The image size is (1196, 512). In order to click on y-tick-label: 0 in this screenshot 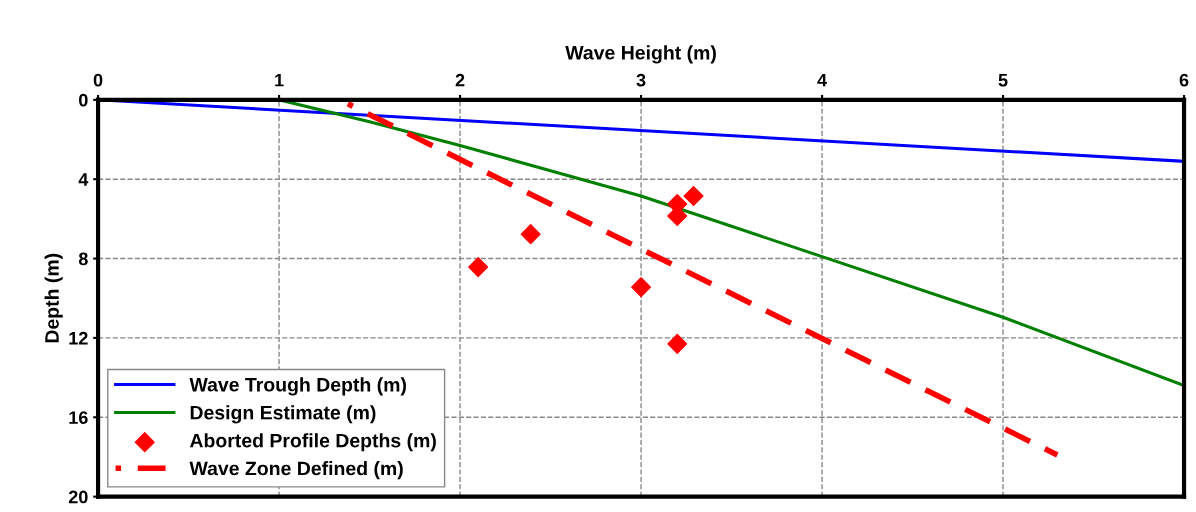, I will do `click(83, 100)`.